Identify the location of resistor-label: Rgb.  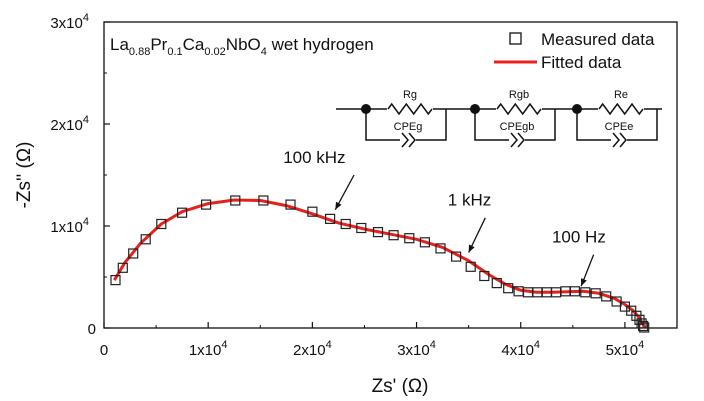
(519, 95).